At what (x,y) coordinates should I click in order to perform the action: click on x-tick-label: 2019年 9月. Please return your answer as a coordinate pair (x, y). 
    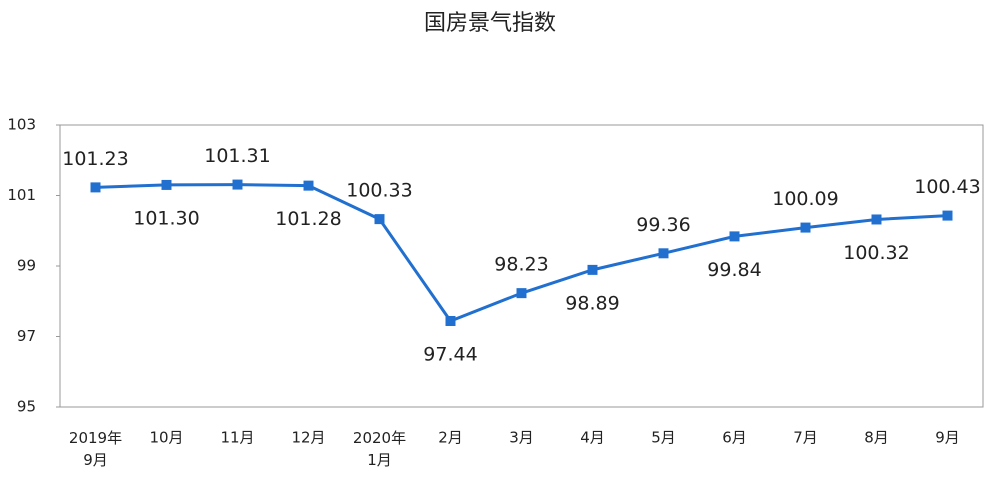
    Looking at the image, I should click on (95, 449).